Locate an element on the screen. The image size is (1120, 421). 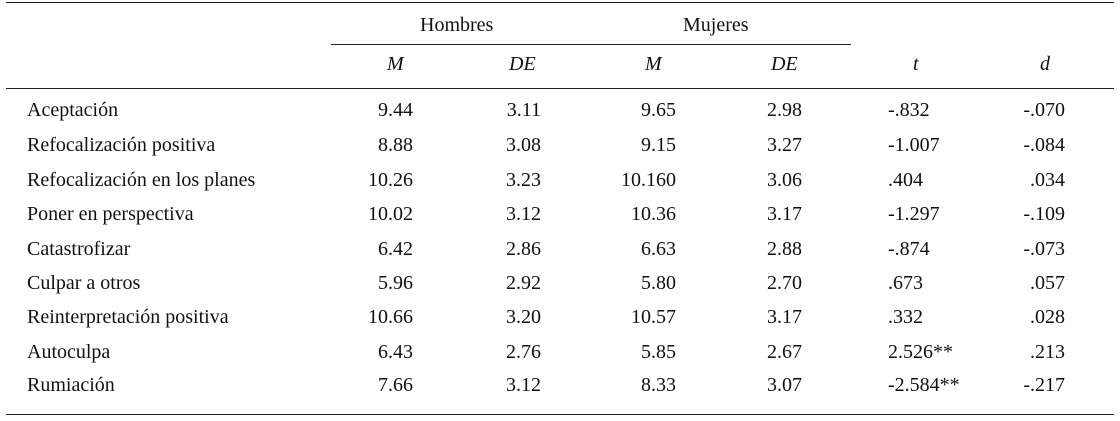
cell-mujeres-m: 8.33 is located at coordinates (658, 385).